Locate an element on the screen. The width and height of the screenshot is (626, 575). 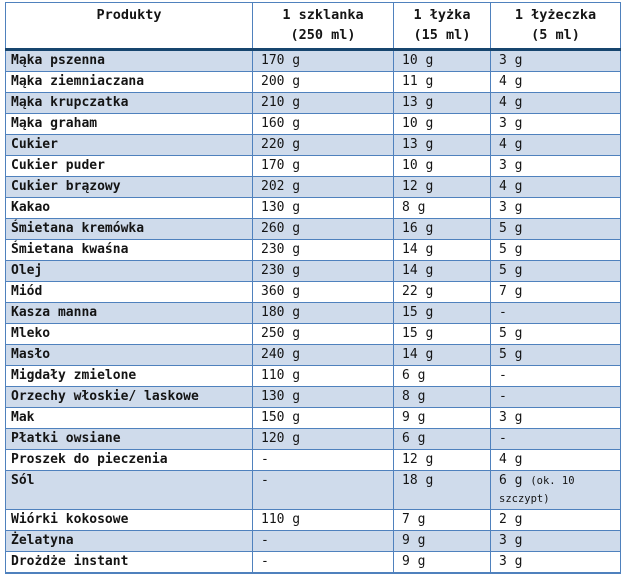
spoon-value-cell: 18 g is located at coordinates (442, 490).